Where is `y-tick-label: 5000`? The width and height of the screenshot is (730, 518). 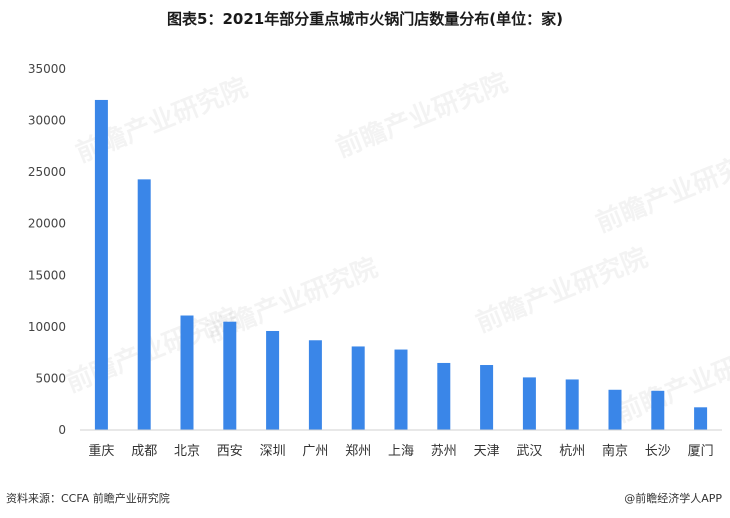
y-tick-label: 5000 is located at coordinates (50, 378).